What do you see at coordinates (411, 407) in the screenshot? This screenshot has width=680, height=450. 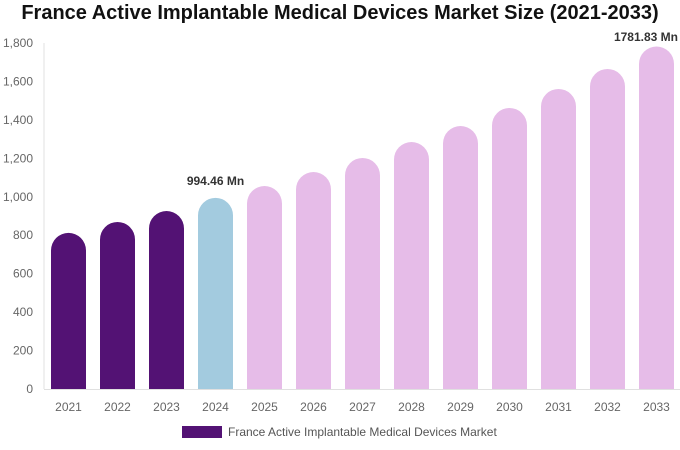 I see `x-tick-label: 2028` at bounding box center [411, 407].